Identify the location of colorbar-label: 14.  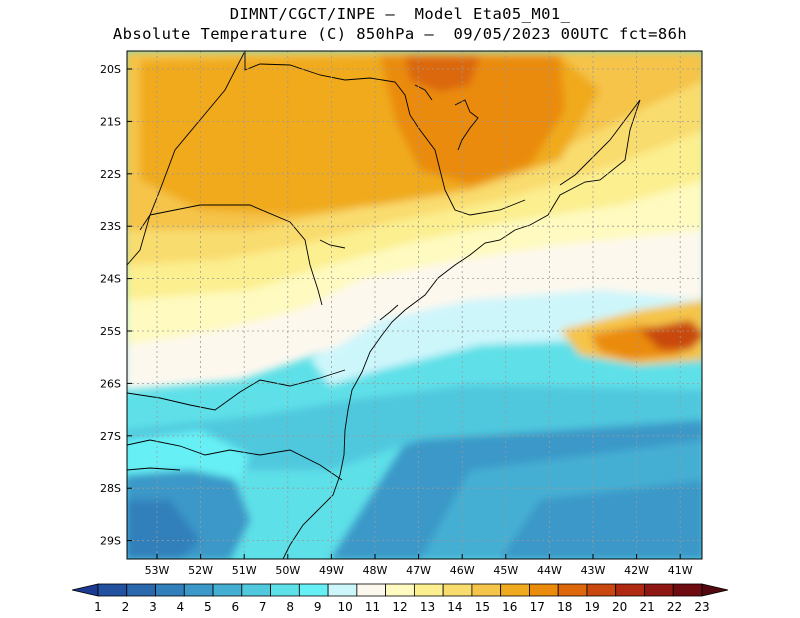
(454, 607).